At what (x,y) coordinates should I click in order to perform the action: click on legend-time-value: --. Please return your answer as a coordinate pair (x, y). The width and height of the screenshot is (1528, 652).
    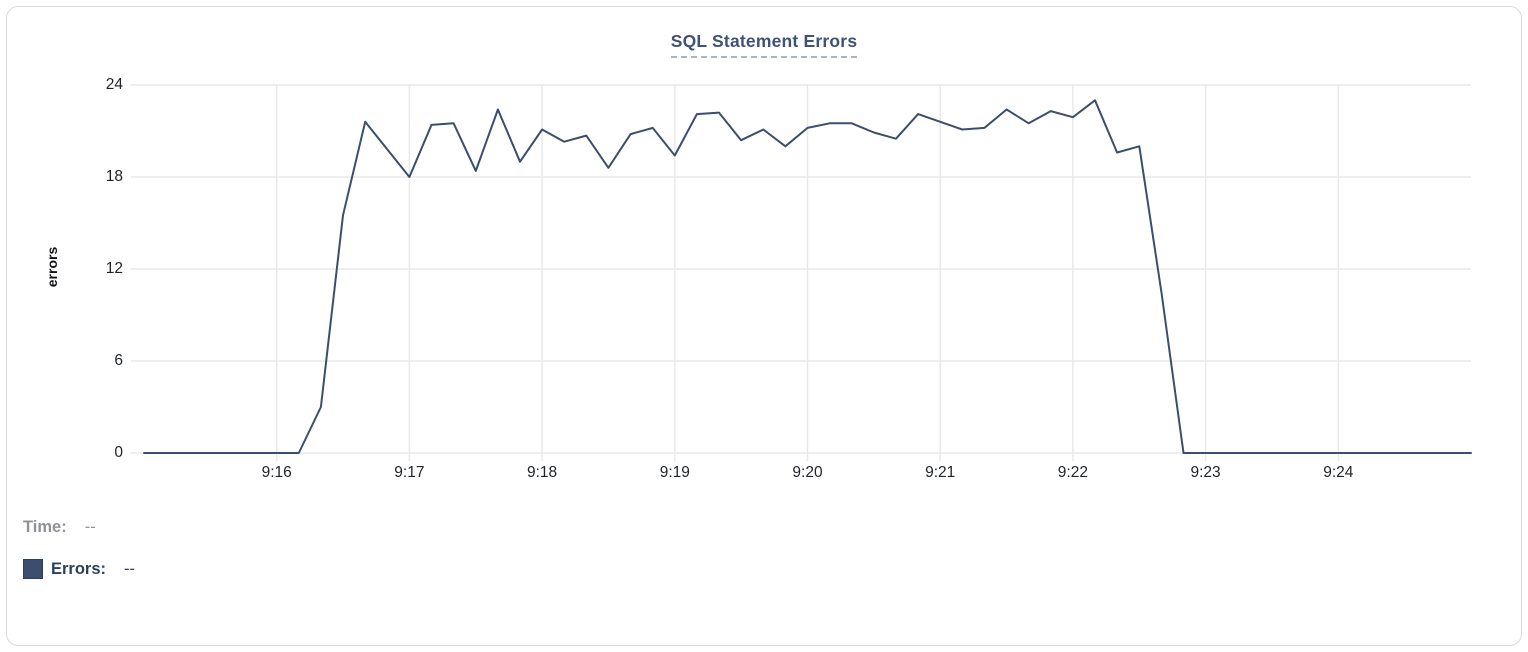
    Looking at the image, I should click on (90, 526).